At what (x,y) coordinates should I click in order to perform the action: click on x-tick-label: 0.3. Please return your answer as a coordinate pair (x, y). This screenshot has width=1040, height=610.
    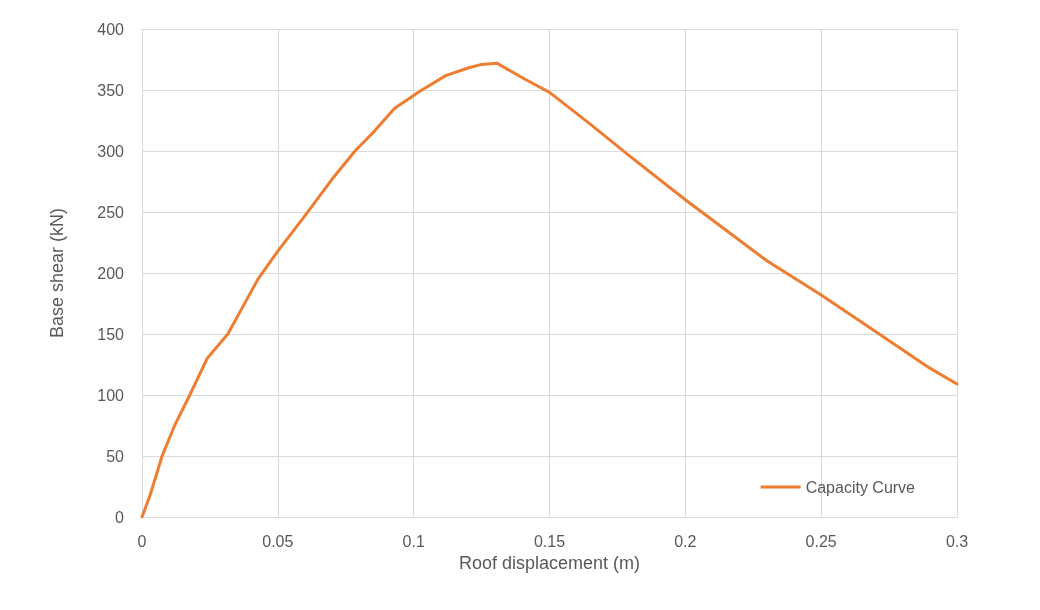
    Looking at the image, I should click on (957, 541).